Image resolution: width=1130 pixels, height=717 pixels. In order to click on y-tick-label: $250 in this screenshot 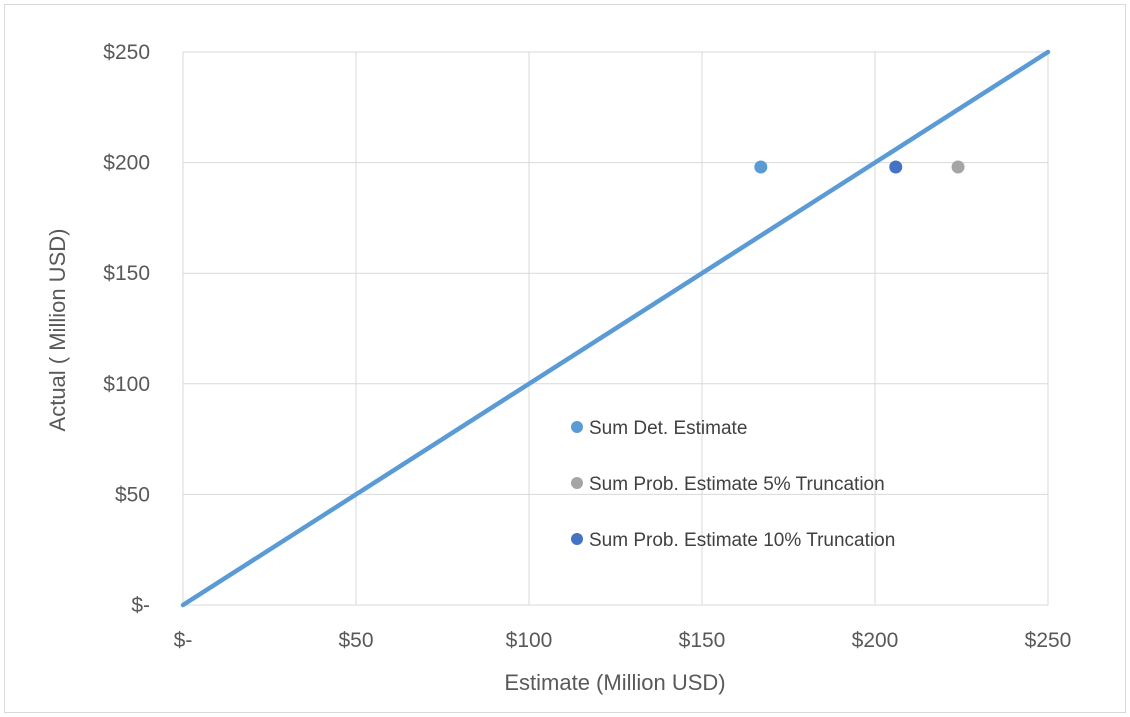, I will do `click(126, 52)`.